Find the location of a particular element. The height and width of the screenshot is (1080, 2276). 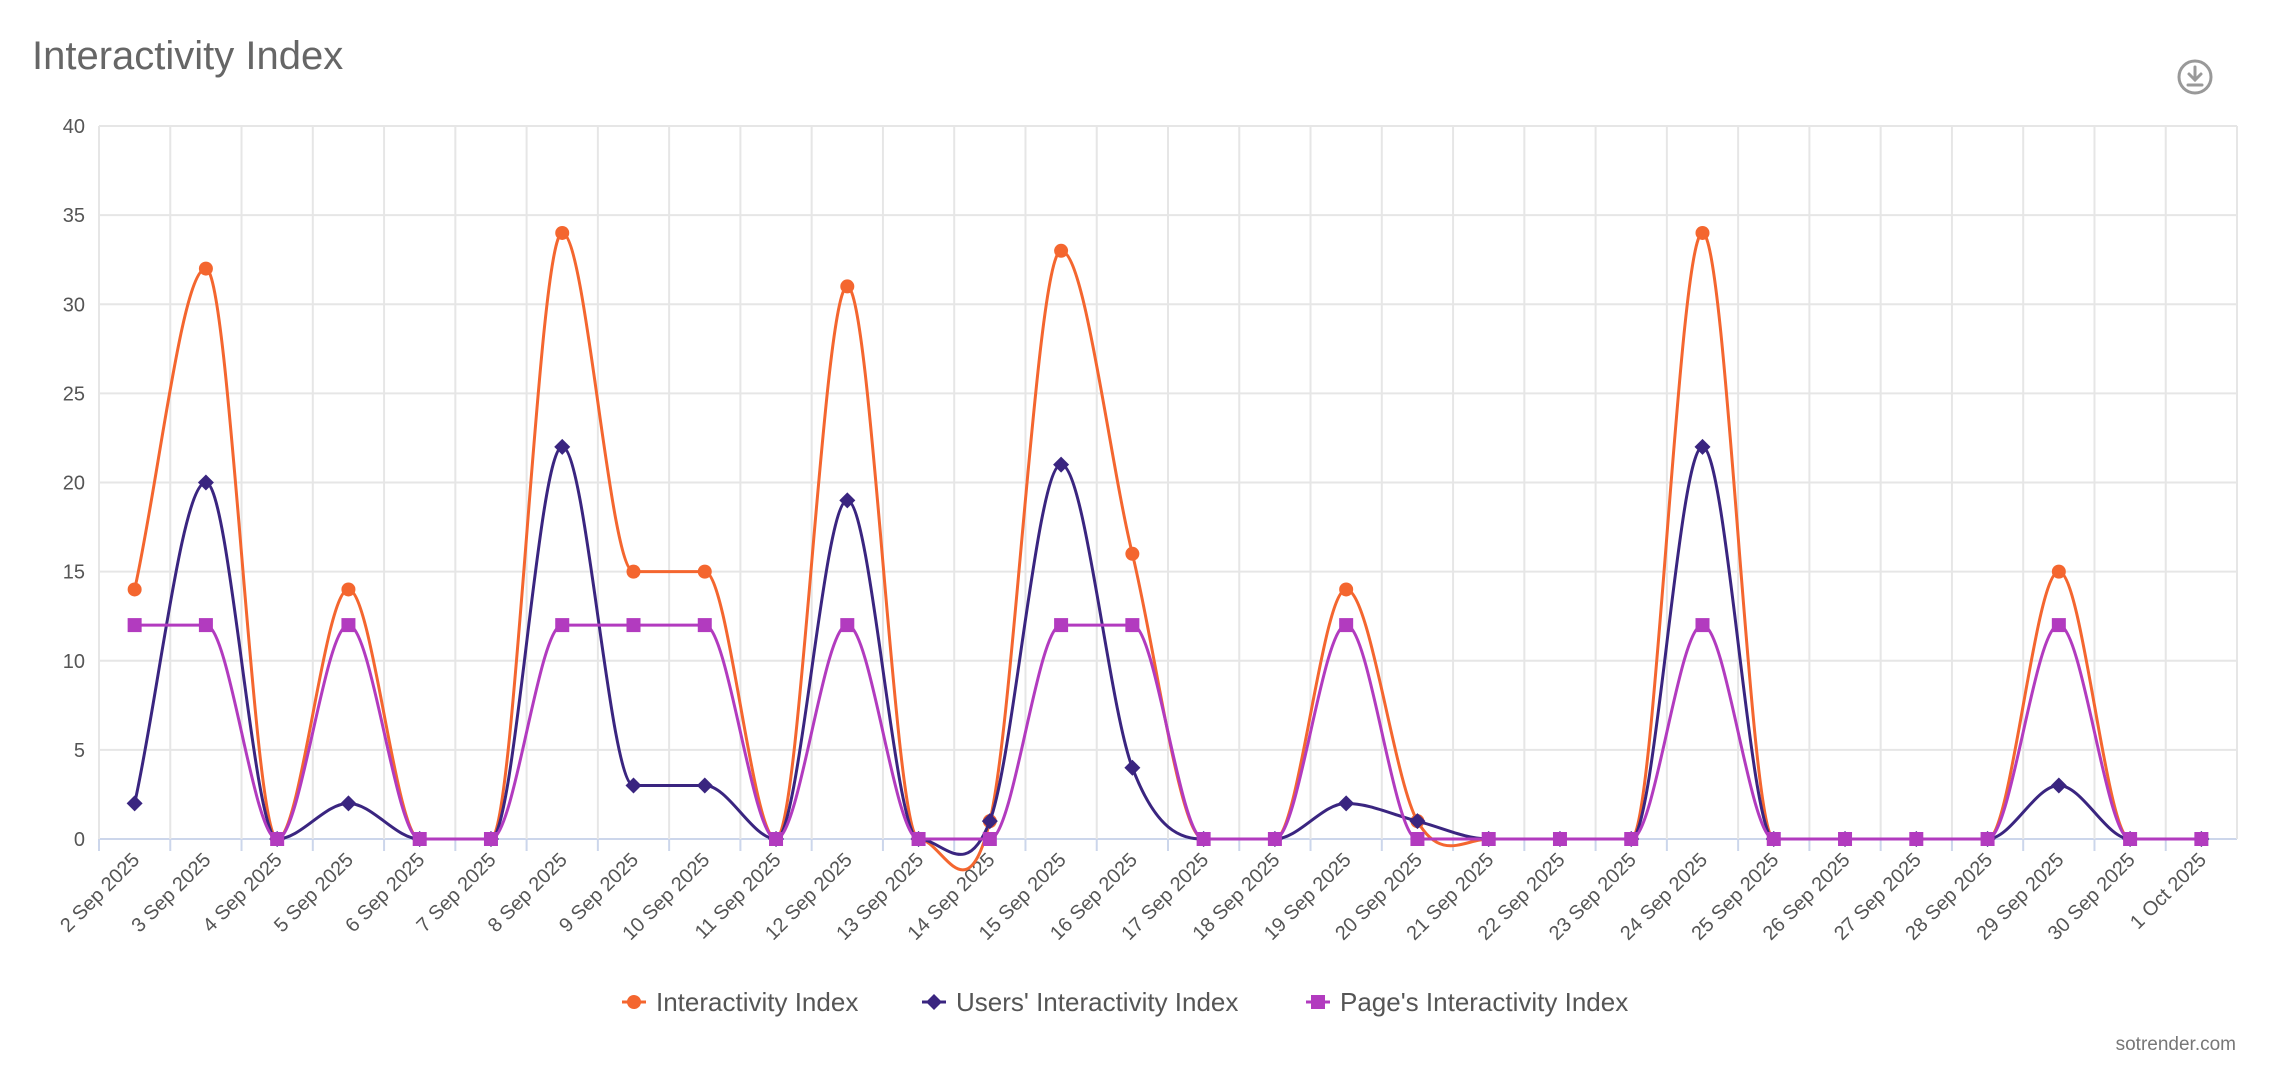

y-tick-label: 15 is located at coordinates (74, 573).